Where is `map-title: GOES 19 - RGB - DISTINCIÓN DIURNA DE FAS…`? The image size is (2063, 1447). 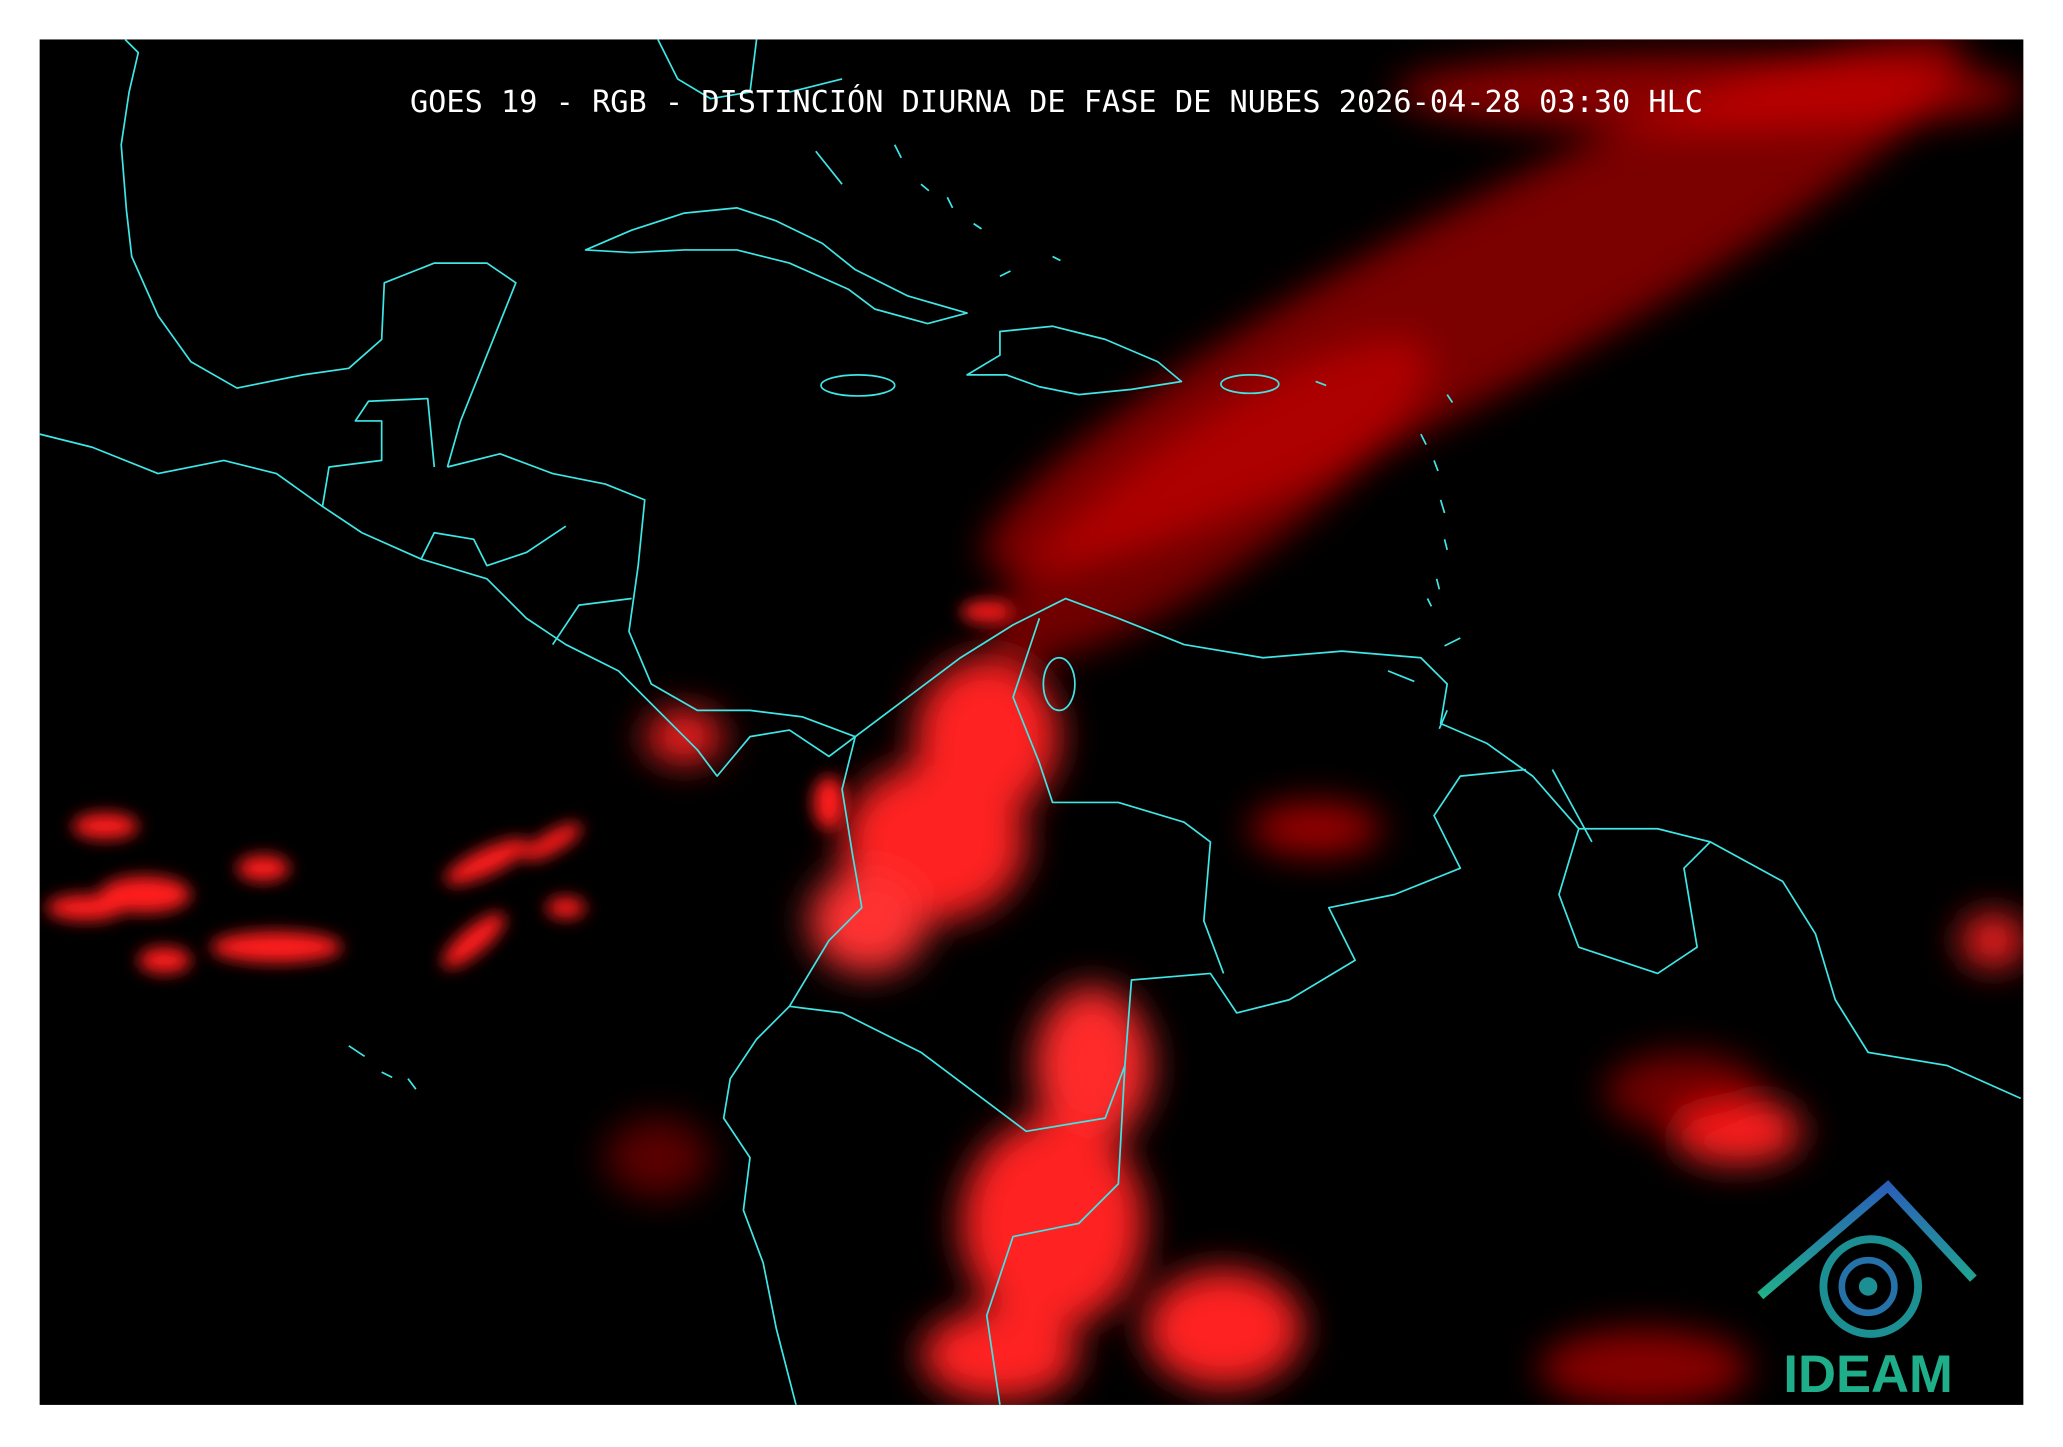
map-title: GOES 19 - RGB - DISTINCIÓN DIURNA DE FAS… is located at coordinates (1056, 101).